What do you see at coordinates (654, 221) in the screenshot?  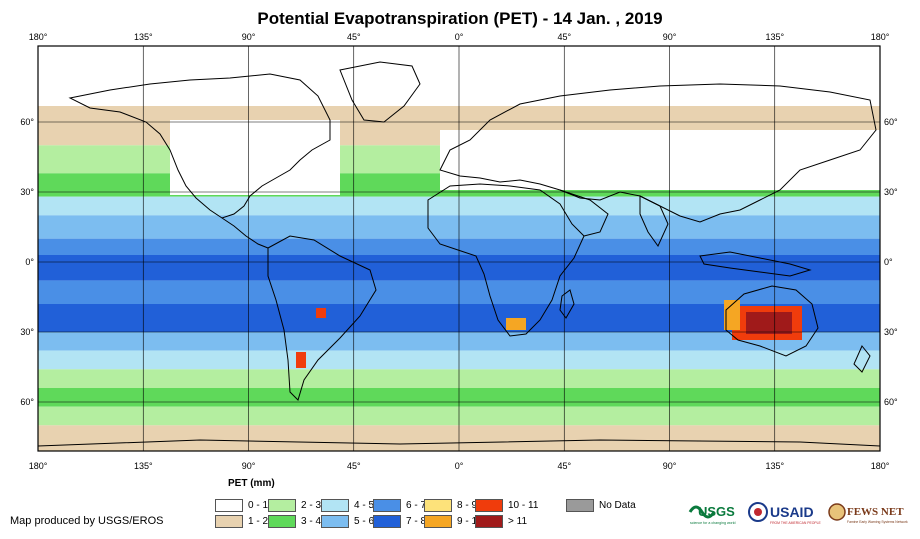 I see `india-outline` at bounding box center [654, 221].